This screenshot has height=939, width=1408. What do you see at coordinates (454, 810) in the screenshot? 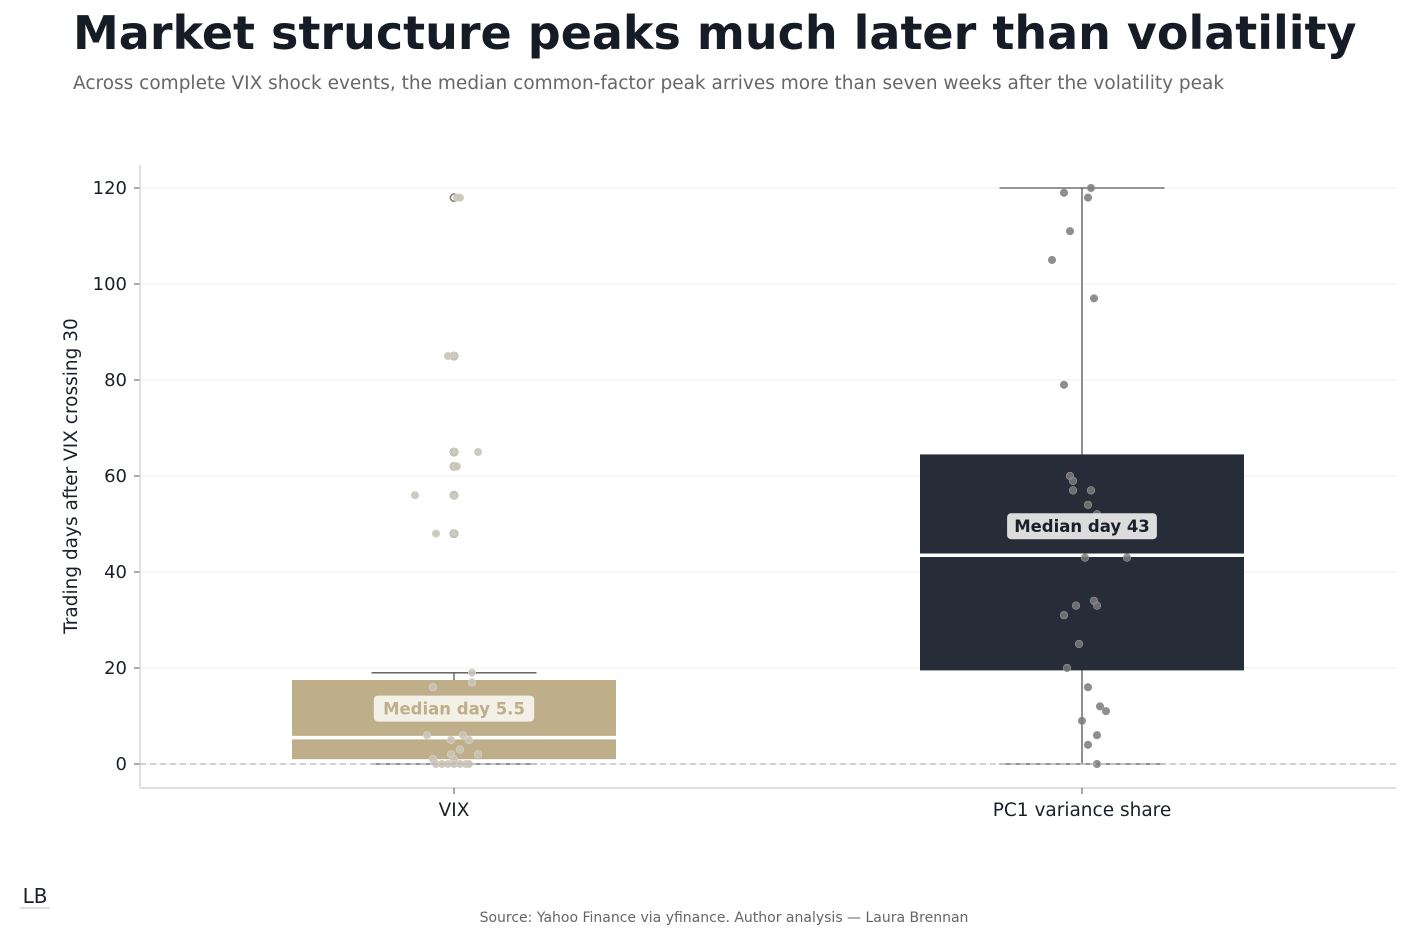
I see `x-tick-label: VIX` at bounding box center [454, 810].